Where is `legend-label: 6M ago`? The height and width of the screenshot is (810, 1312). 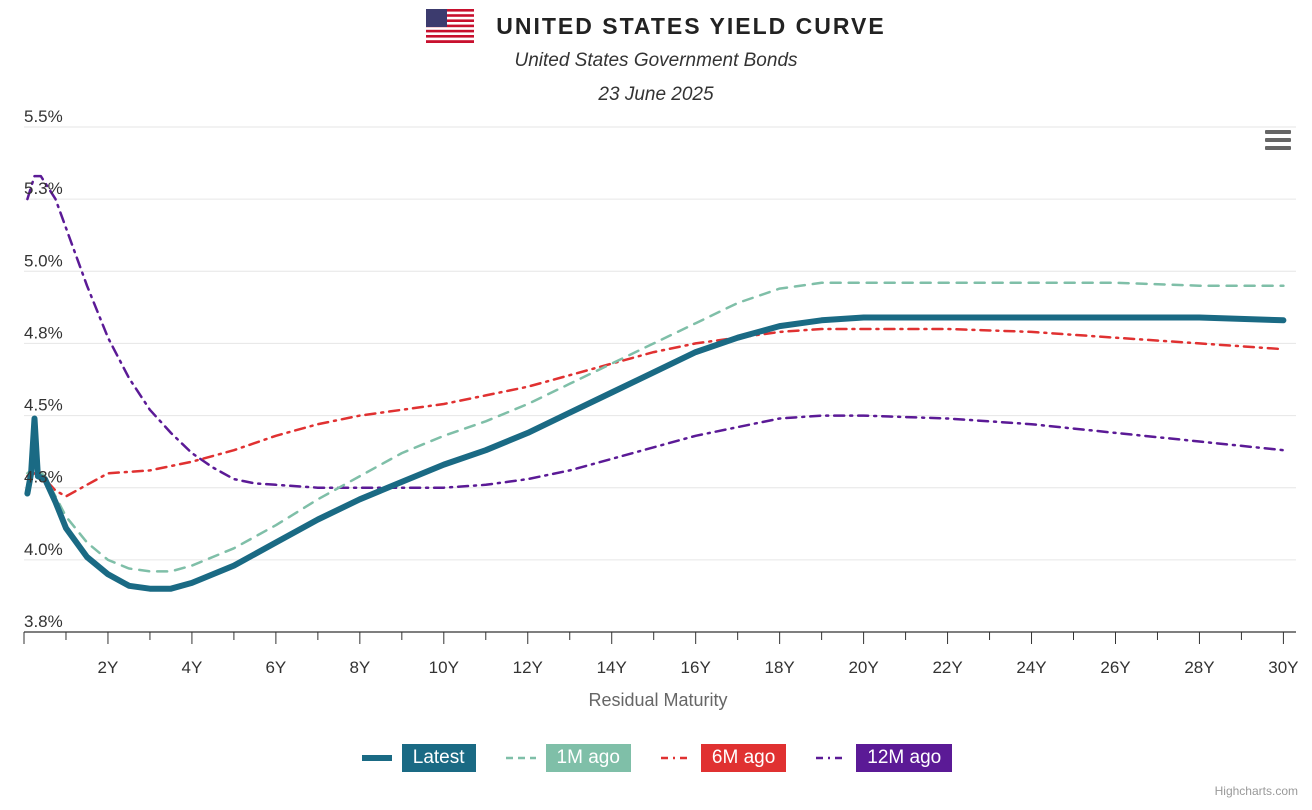
legend-label: 6M ago is located at coordinates (743, 758).